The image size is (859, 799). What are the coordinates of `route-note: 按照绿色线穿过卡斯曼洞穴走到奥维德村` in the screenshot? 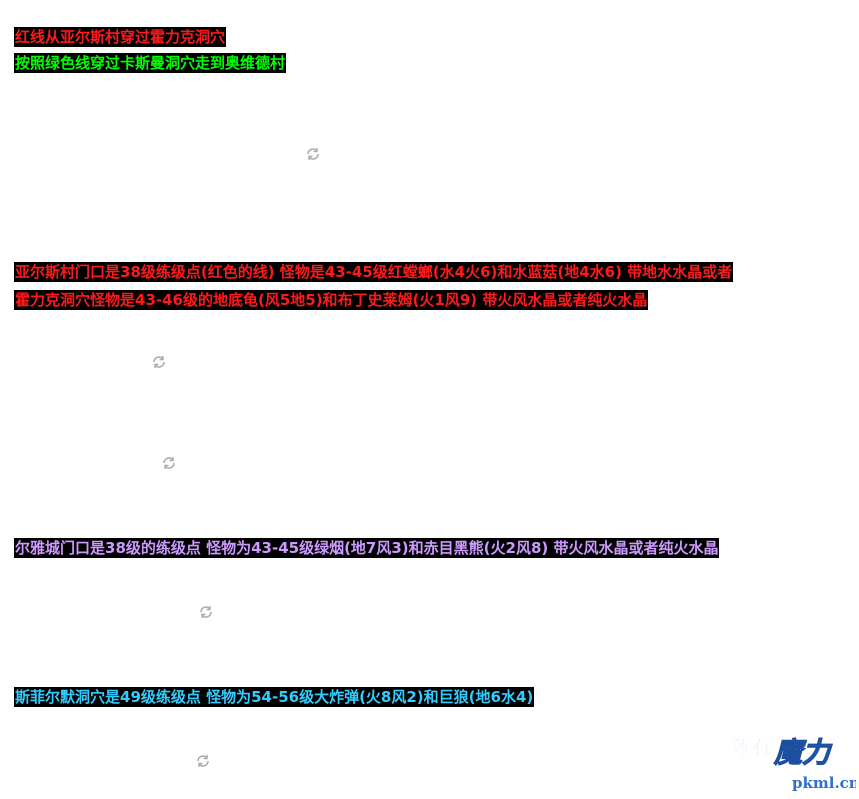 It's located at (150, 63).